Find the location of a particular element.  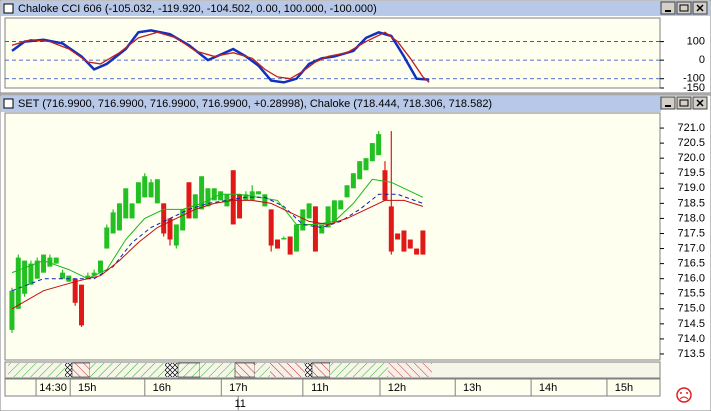

y-tick-label: 720.0 is located at coordinates (691, 158).